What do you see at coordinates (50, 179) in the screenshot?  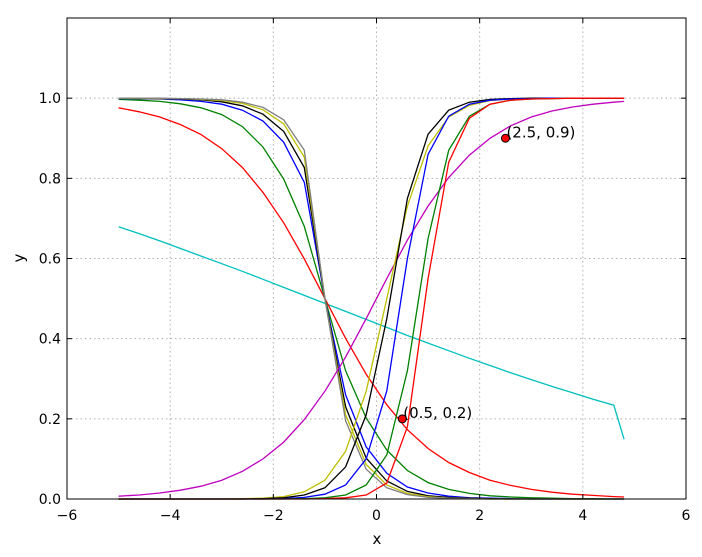 I see `y-tick-label: 0.8` at bounding box center [50, 179].